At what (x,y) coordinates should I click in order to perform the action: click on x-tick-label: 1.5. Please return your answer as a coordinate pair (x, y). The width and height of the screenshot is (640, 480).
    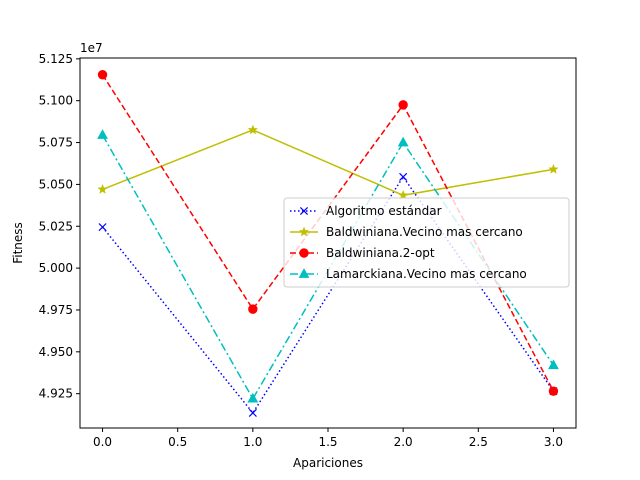
    Looking at the image, I should click on (327, 442).